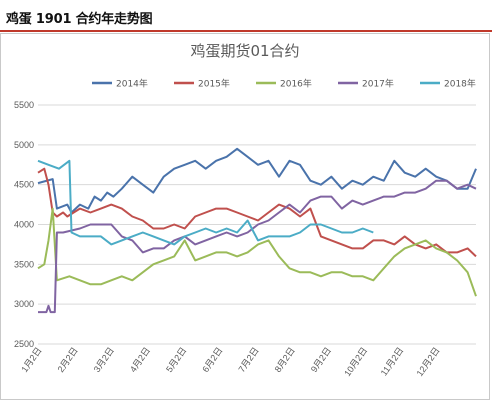  I want to click on x-tick: 7月2日, so click(248, 359).